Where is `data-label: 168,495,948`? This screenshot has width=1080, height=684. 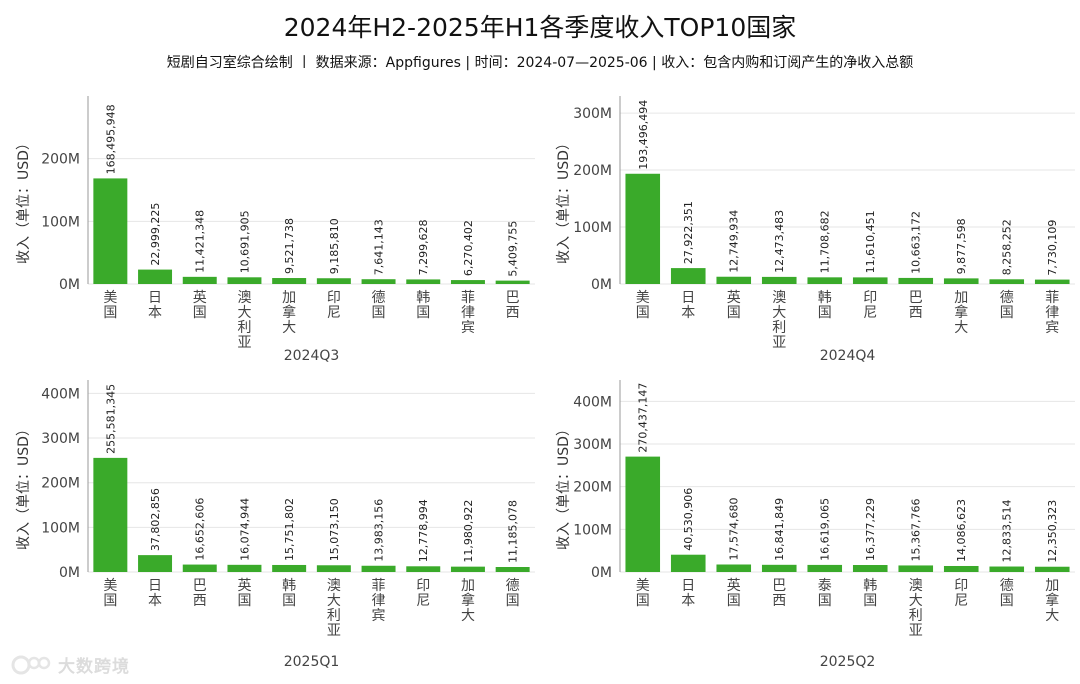 data-label: 168,495,948 is located at coordinates (110, 139).